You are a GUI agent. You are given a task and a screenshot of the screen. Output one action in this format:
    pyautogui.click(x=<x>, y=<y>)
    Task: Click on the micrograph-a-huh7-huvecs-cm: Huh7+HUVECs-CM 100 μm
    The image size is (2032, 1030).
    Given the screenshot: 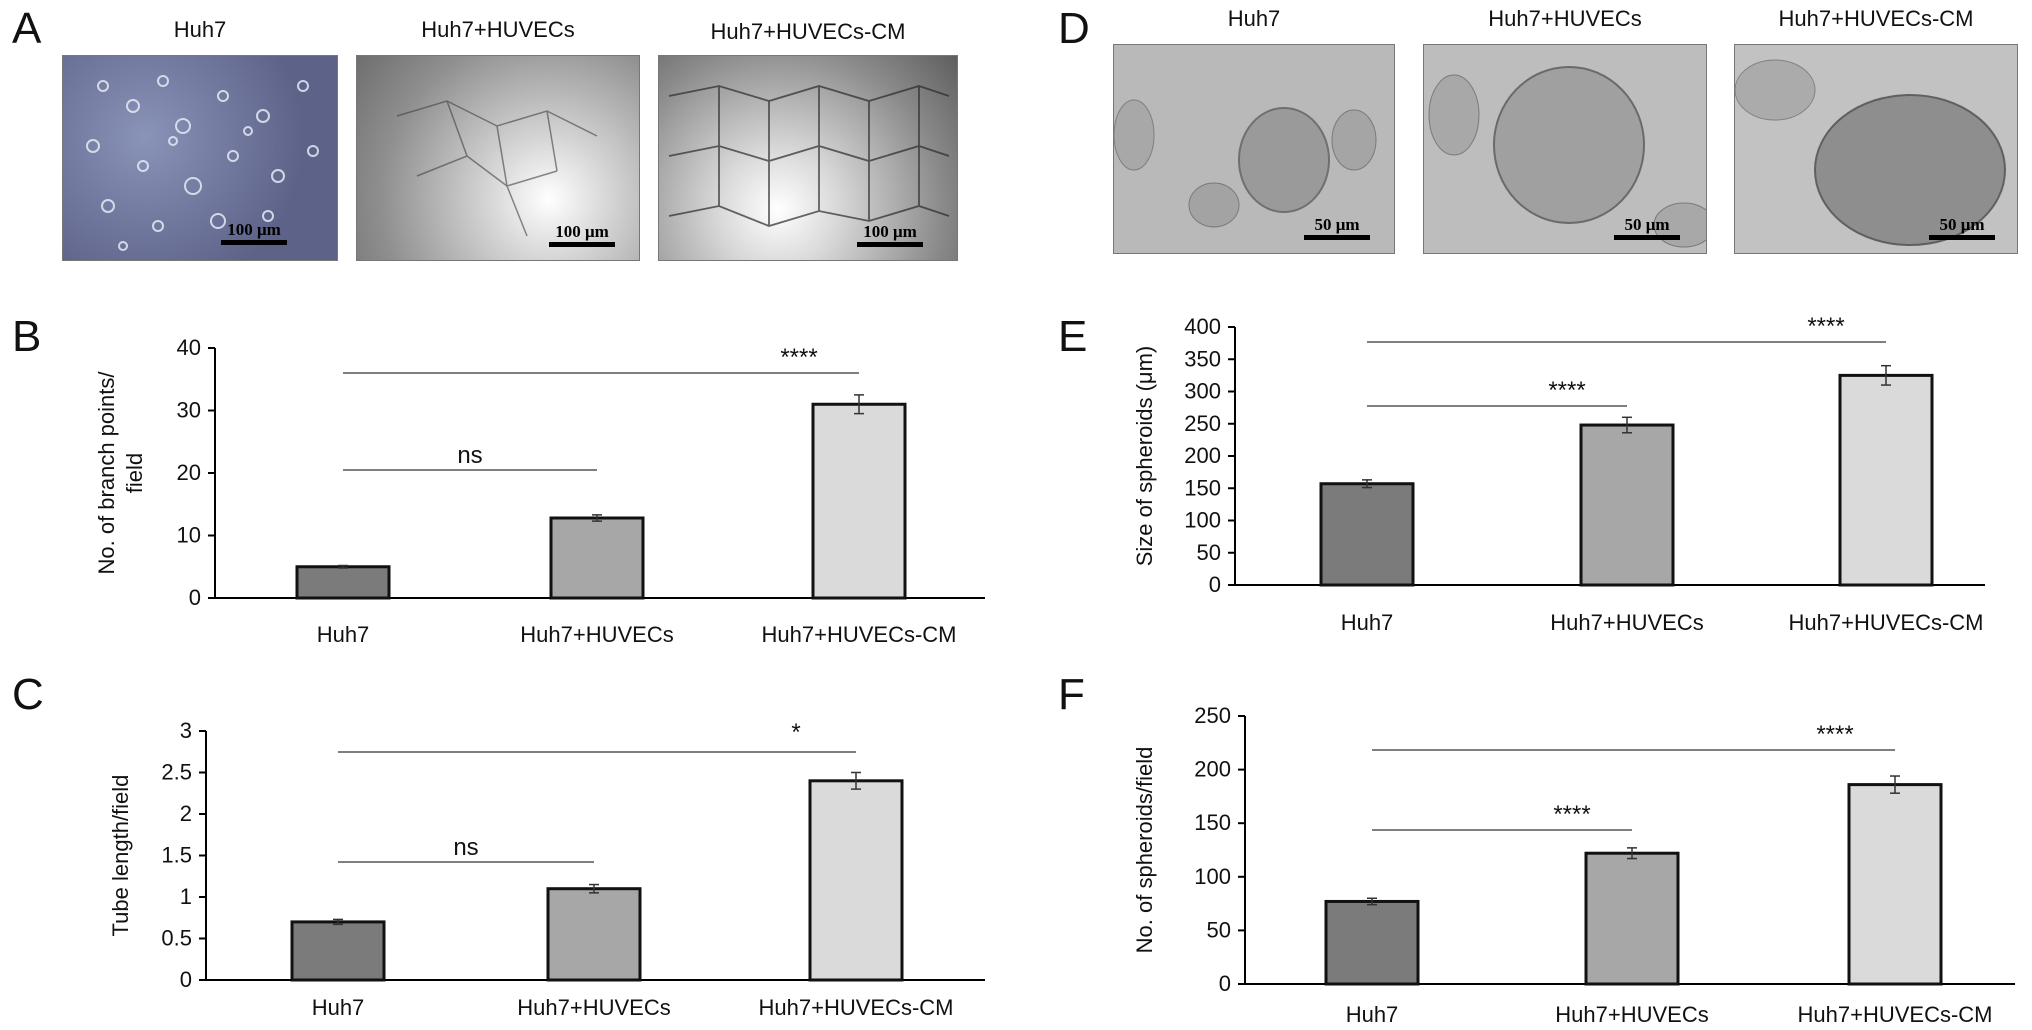 What is the action you would take?
    pyautogui.click(x=808, y=140)
    